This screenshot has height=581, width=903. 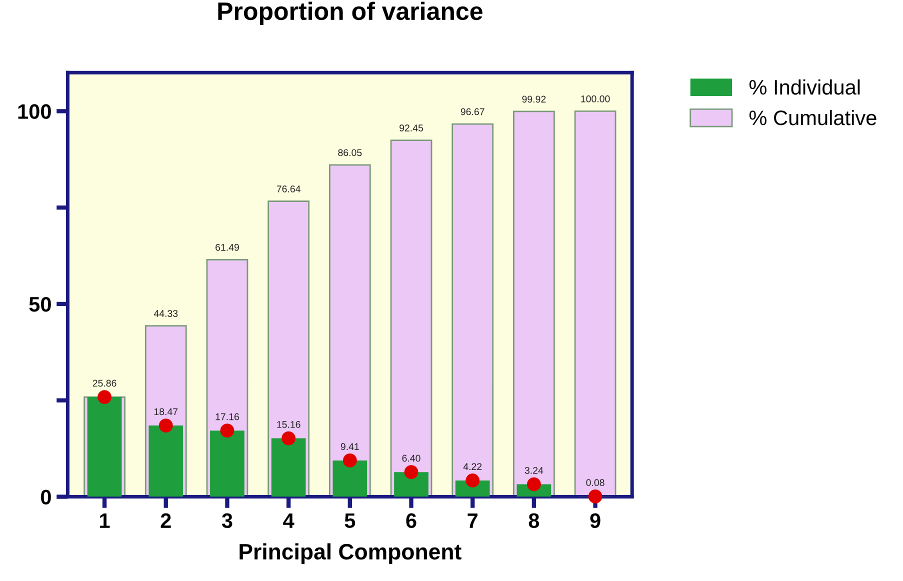 I want to click on data-label: 100.00, so click(x=595, y=98).